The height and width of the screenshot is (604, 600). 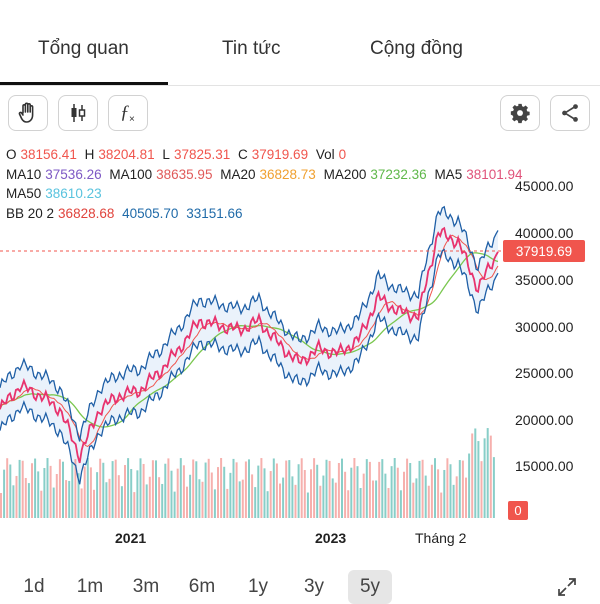 What do you see at coordinates (202, 154) in the screenshot?
I see `low-value: 37825.31` at bounding box center [202, 154].